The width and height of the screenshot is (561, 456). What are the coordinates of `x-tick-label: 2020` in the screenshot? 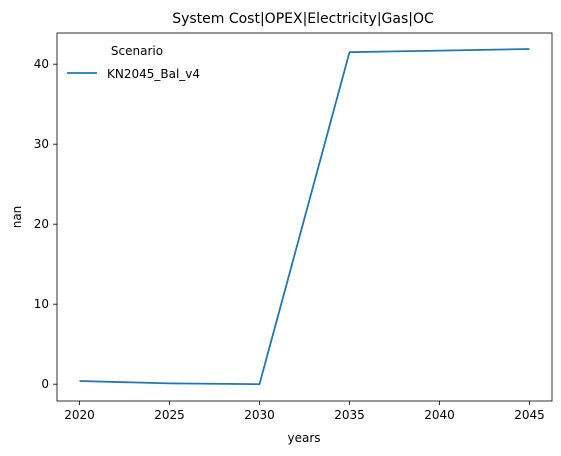 It's located at (79, 415).